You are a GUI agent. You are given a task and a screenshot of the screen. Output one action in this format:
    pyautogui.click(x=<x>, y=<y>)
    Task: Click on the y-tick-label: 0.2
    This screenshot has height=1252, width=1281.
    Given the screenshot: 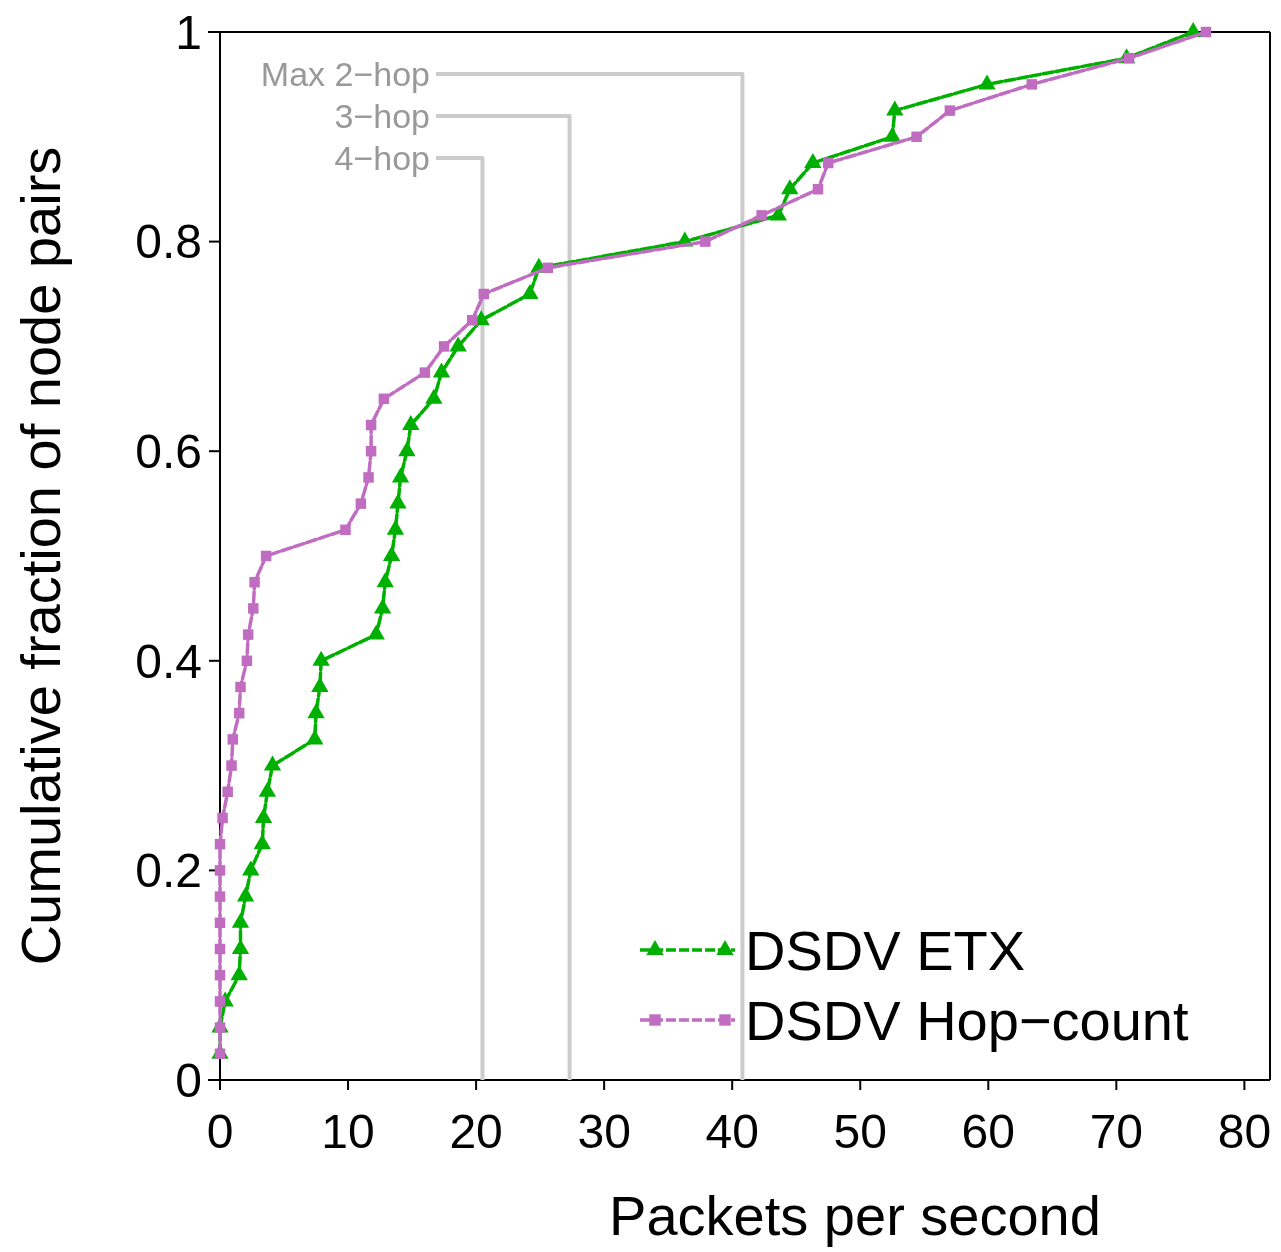 What is the action you would take?
    pyautogui.click(x=168, y=871)
    